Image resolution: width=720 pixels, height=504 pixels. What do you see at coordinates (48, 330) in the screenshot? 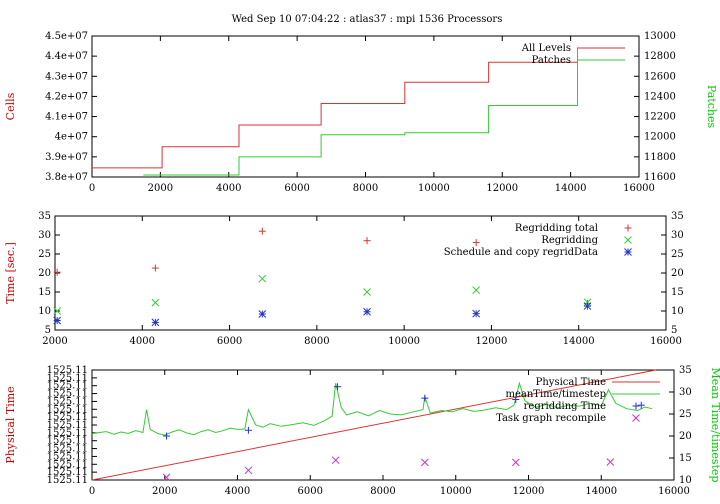
I see `y-tick-label: 5` at bounding box center [48, 330].